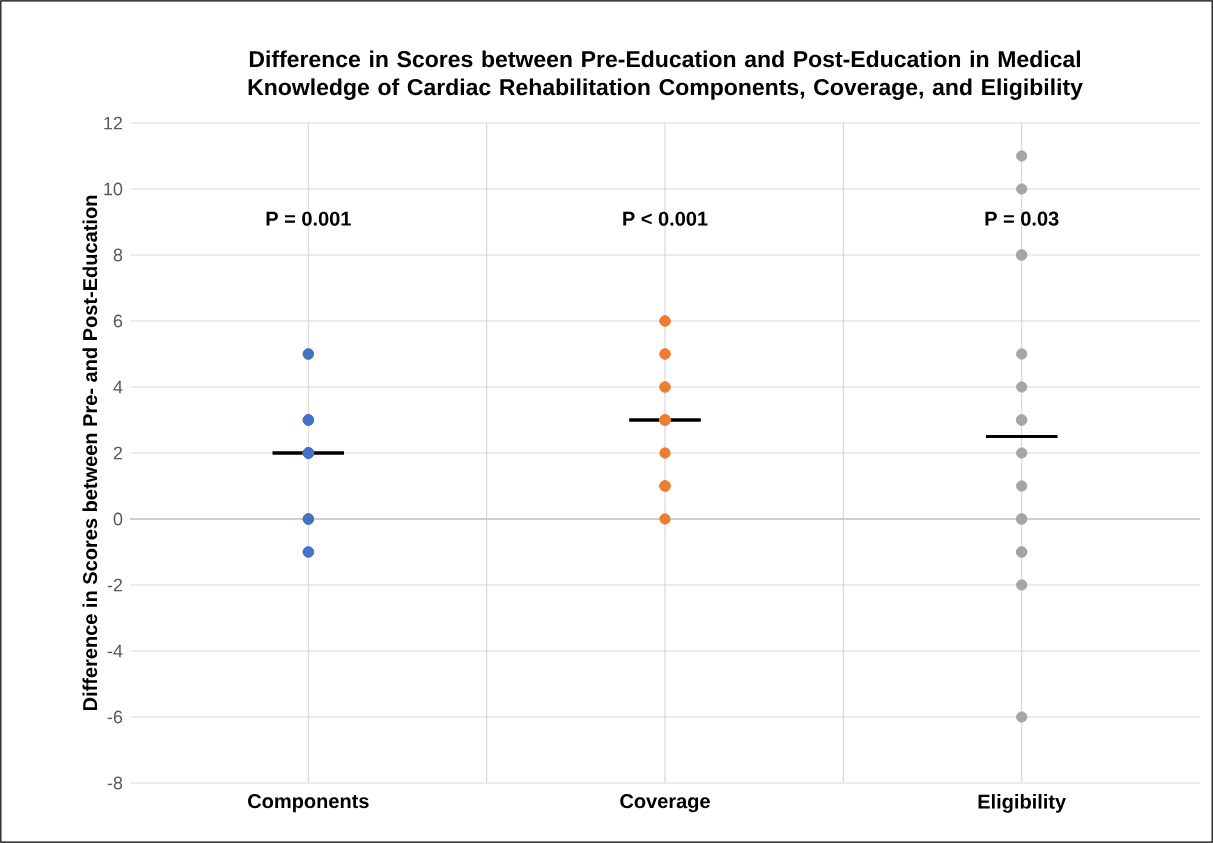 The width and height of the screenshot is (1213, 843). Describe the element at coordinates (1022, 803) in the screenshot. I see `x-tick-label: Eligibility` at that location.